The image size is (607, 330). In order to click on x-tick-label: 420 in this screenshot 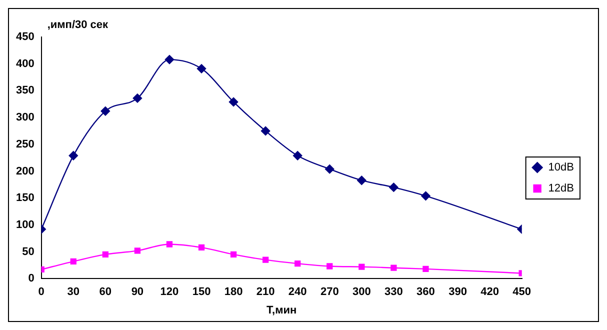, I will do `click(489, 292)`.